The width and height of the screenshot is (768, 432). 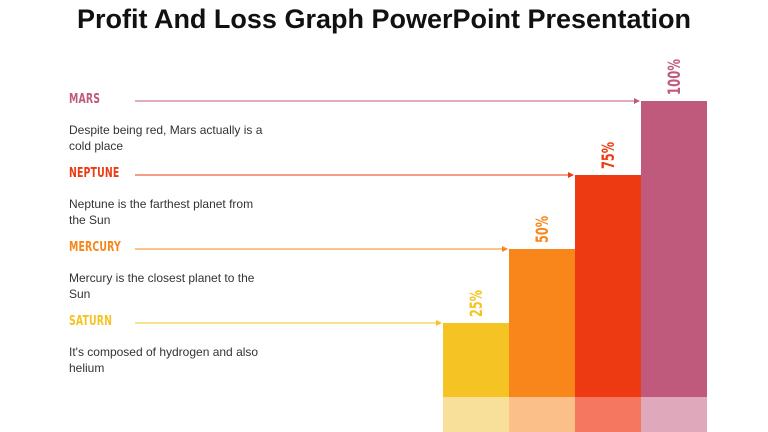 I want to click on bar-base-saturn, so click(x=476, y=414).